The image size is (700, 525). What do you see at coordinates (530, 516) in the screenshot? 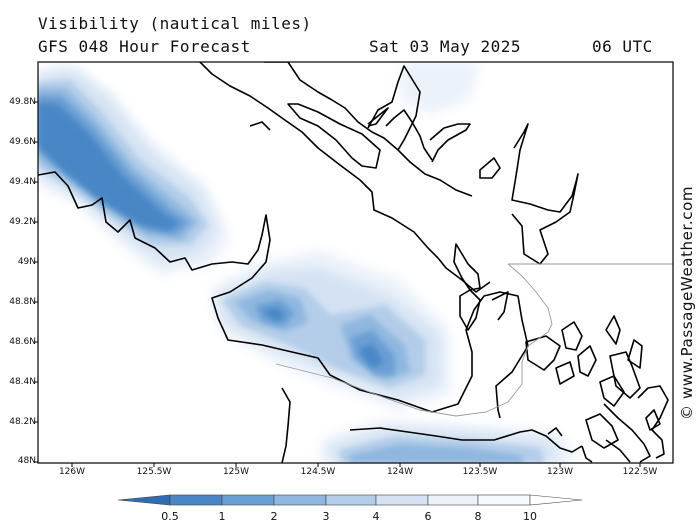
I see `colorbar-label: 10` at bounding box center [530, 516].